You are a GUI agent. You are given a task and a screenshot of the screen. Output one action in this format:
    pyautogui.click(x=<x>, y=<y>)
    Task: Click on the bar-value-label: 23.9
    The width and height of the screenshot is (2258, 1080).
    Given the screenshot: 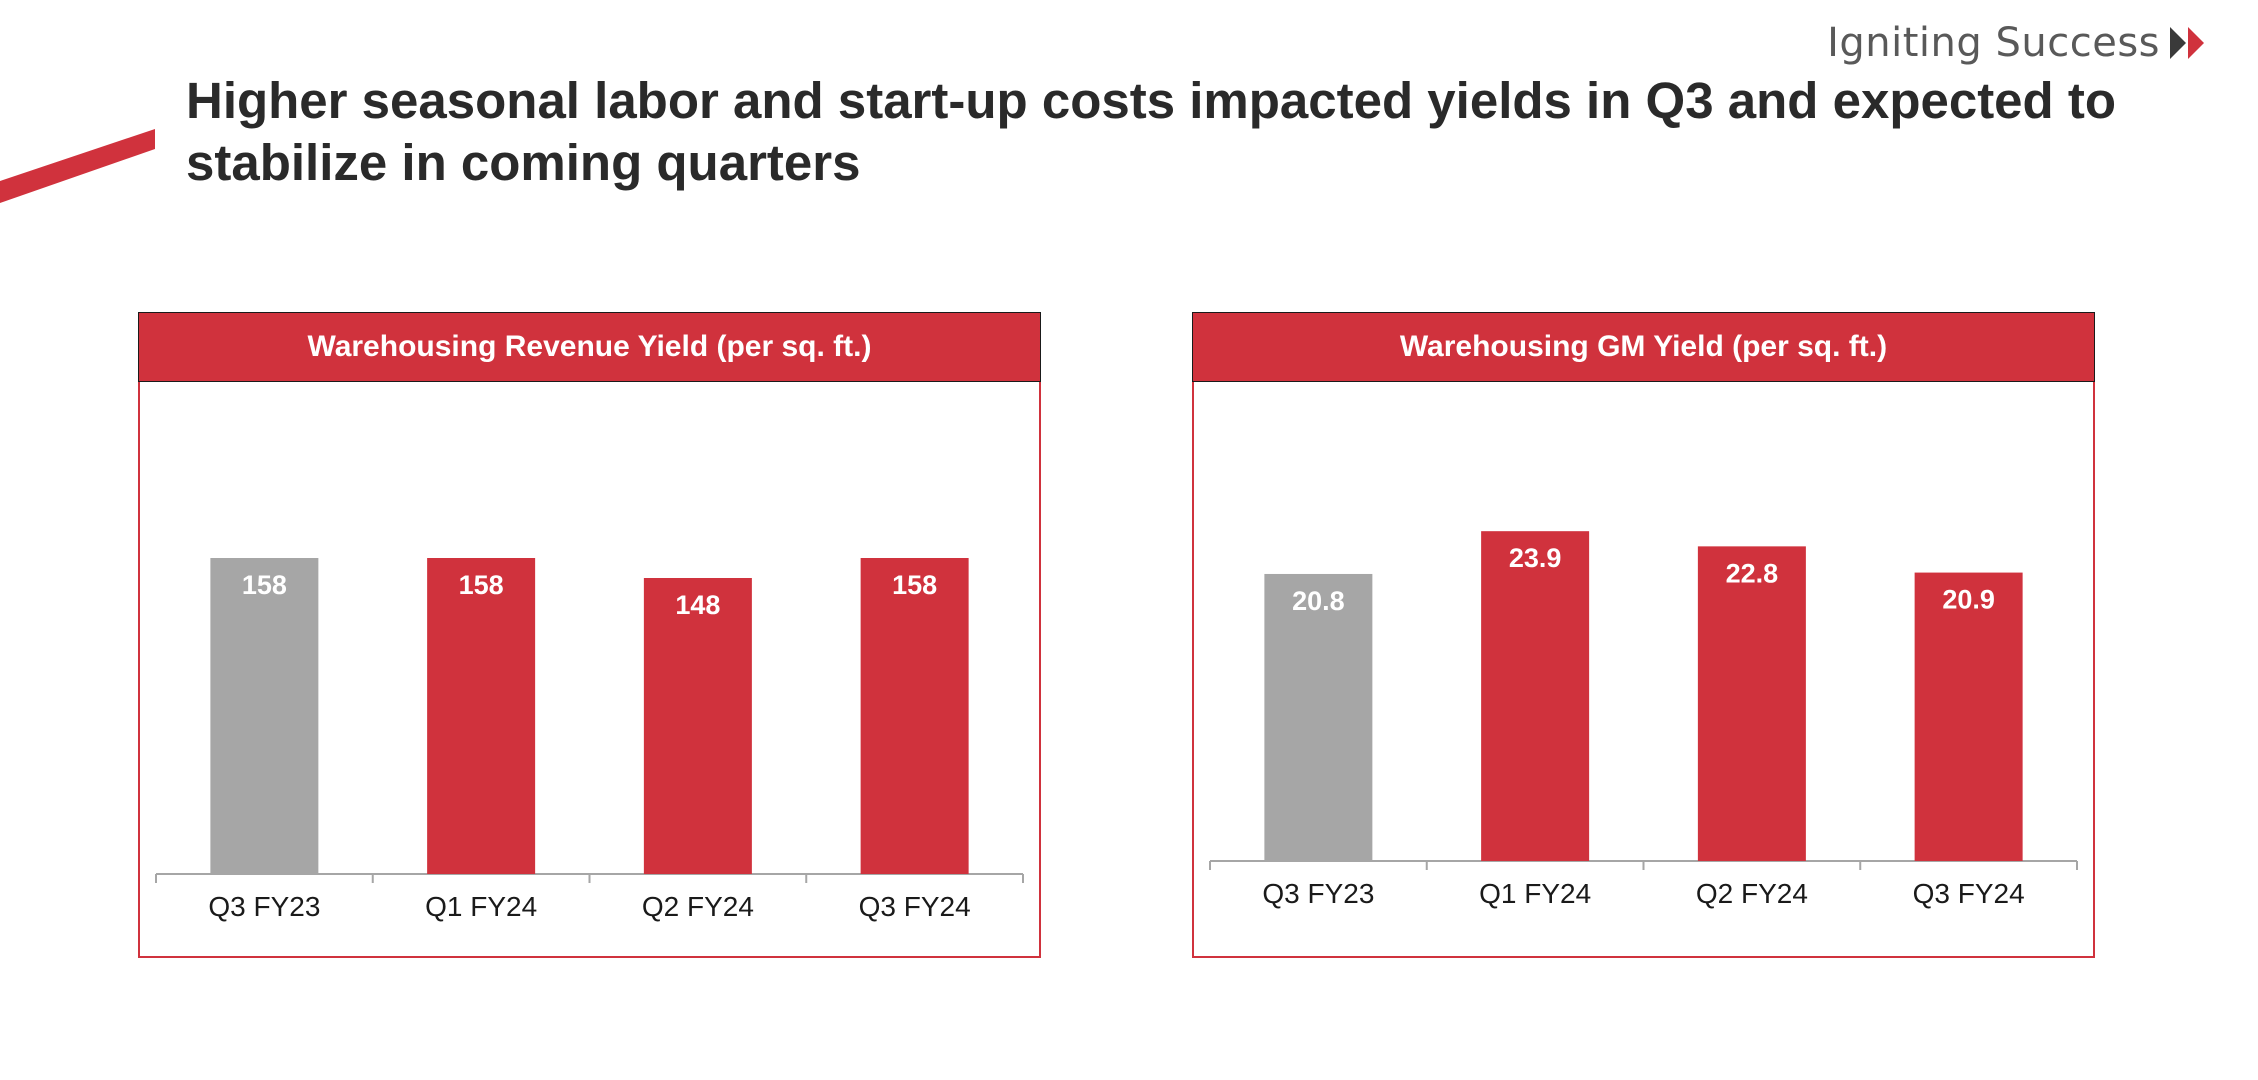 What is the action you would take?
    pyautogui.click(x=1535, y=558)
    